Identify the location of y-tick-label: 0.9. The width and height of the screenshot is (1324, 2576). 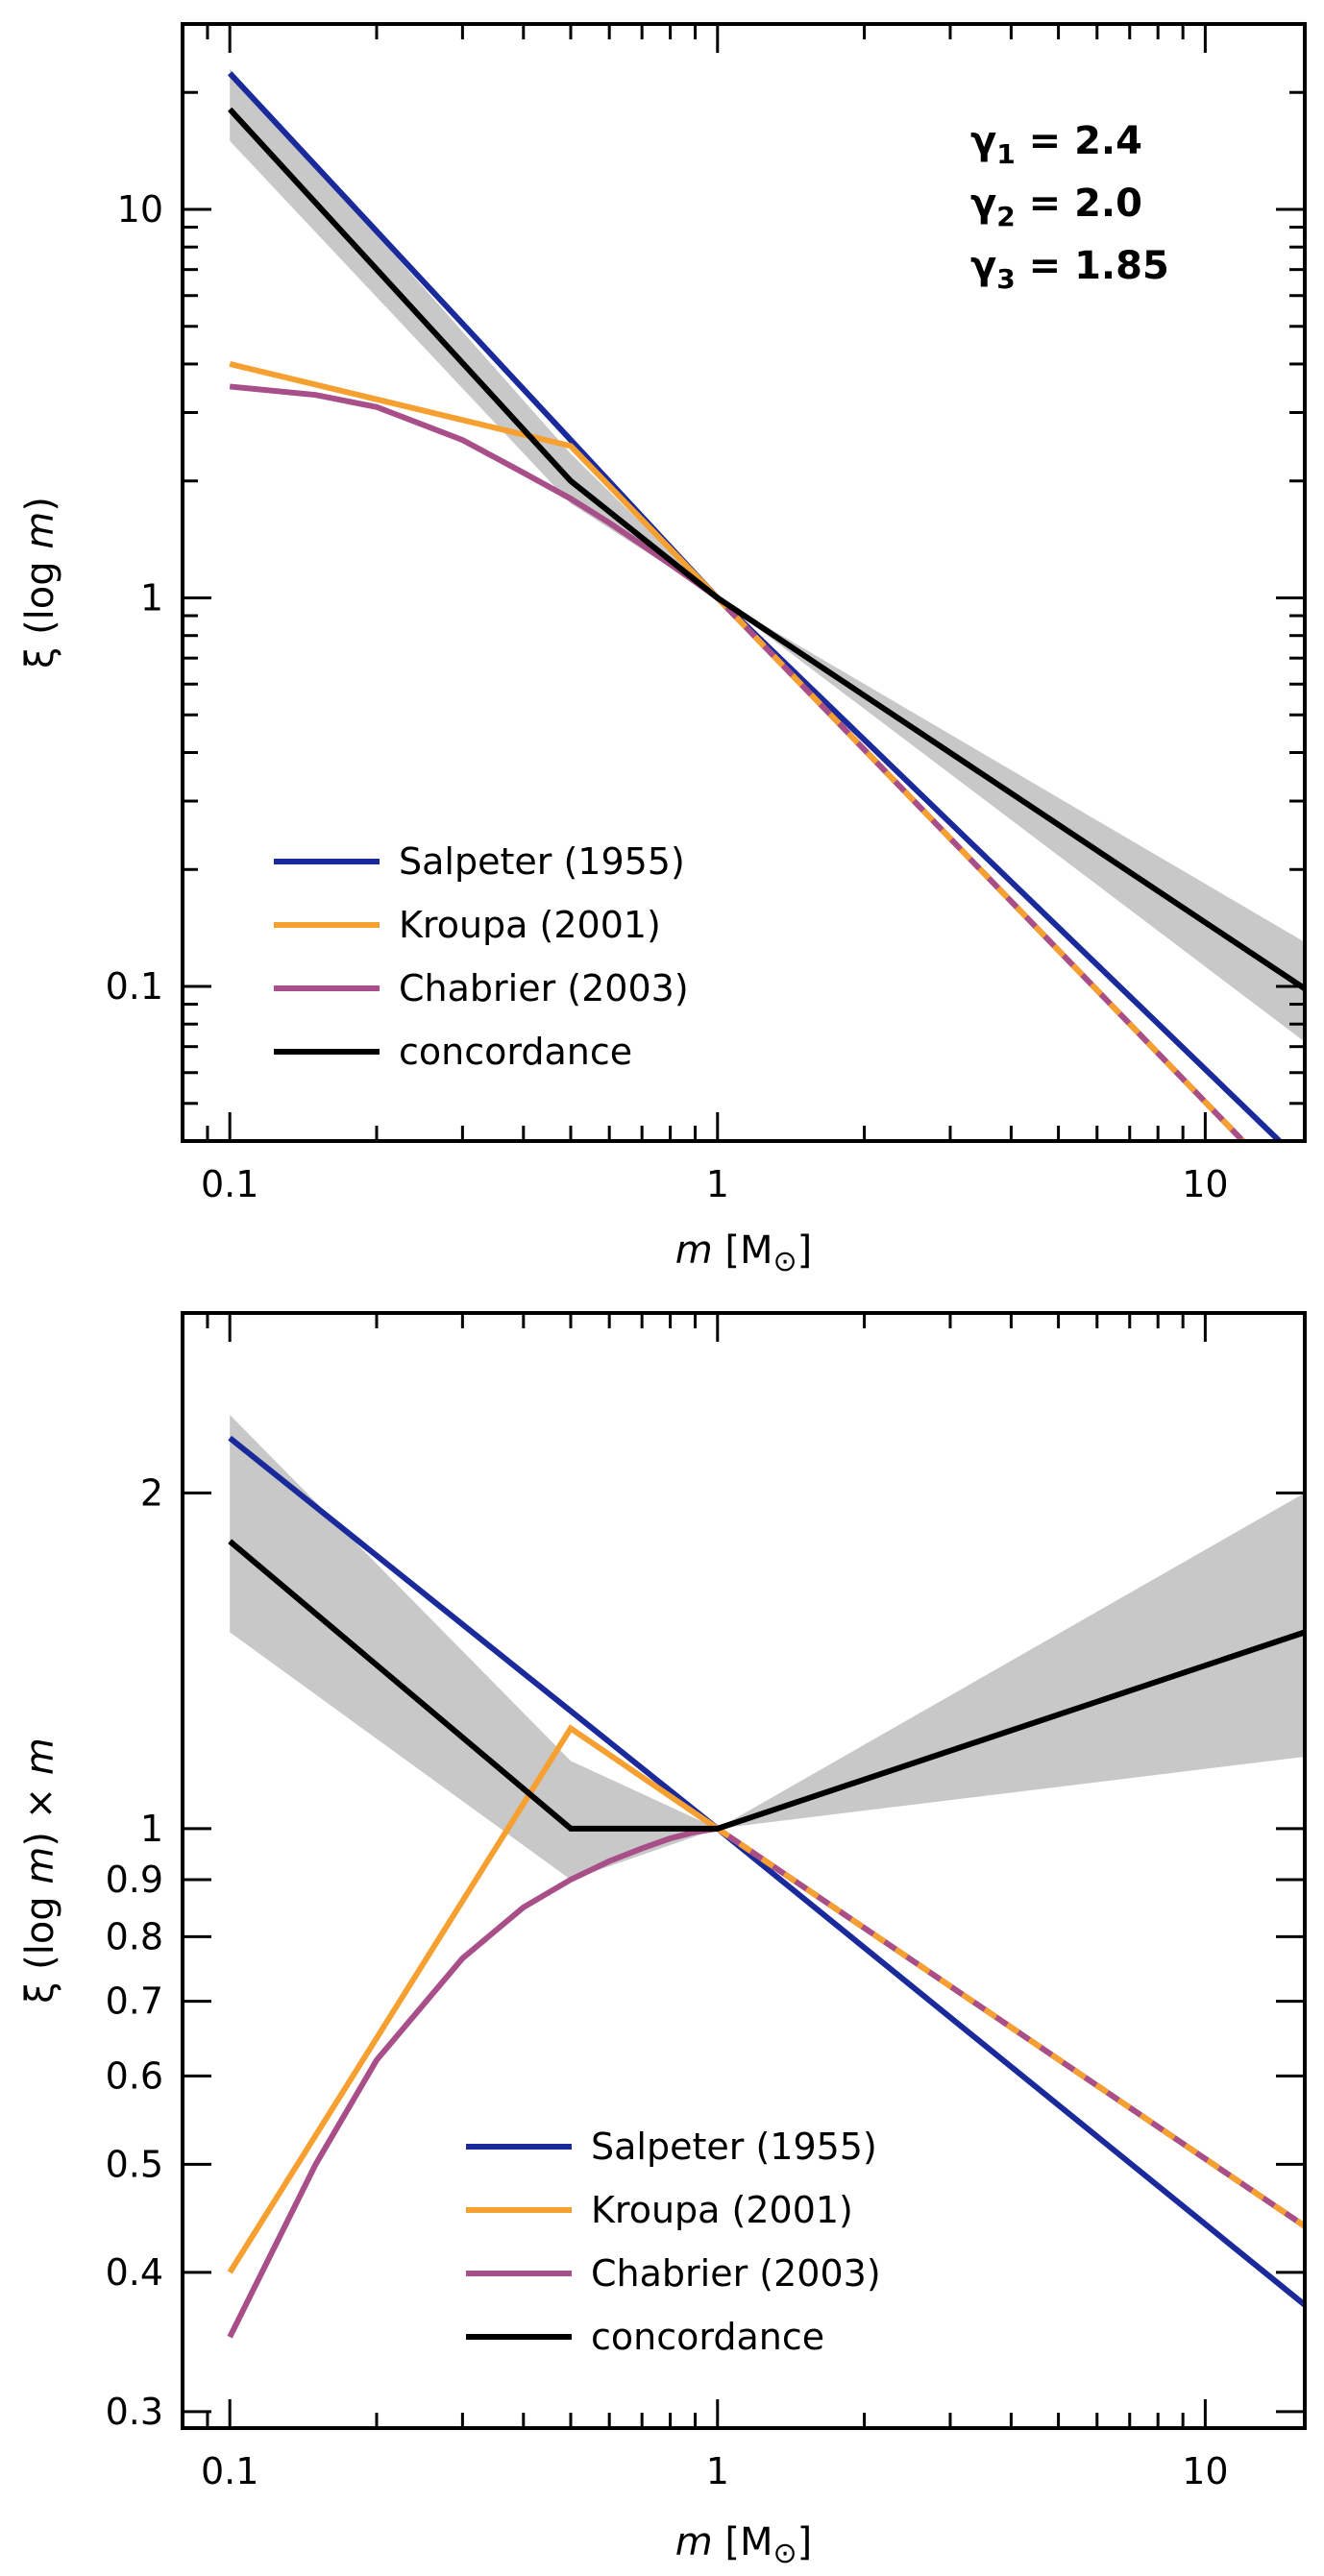
(134, 1880).